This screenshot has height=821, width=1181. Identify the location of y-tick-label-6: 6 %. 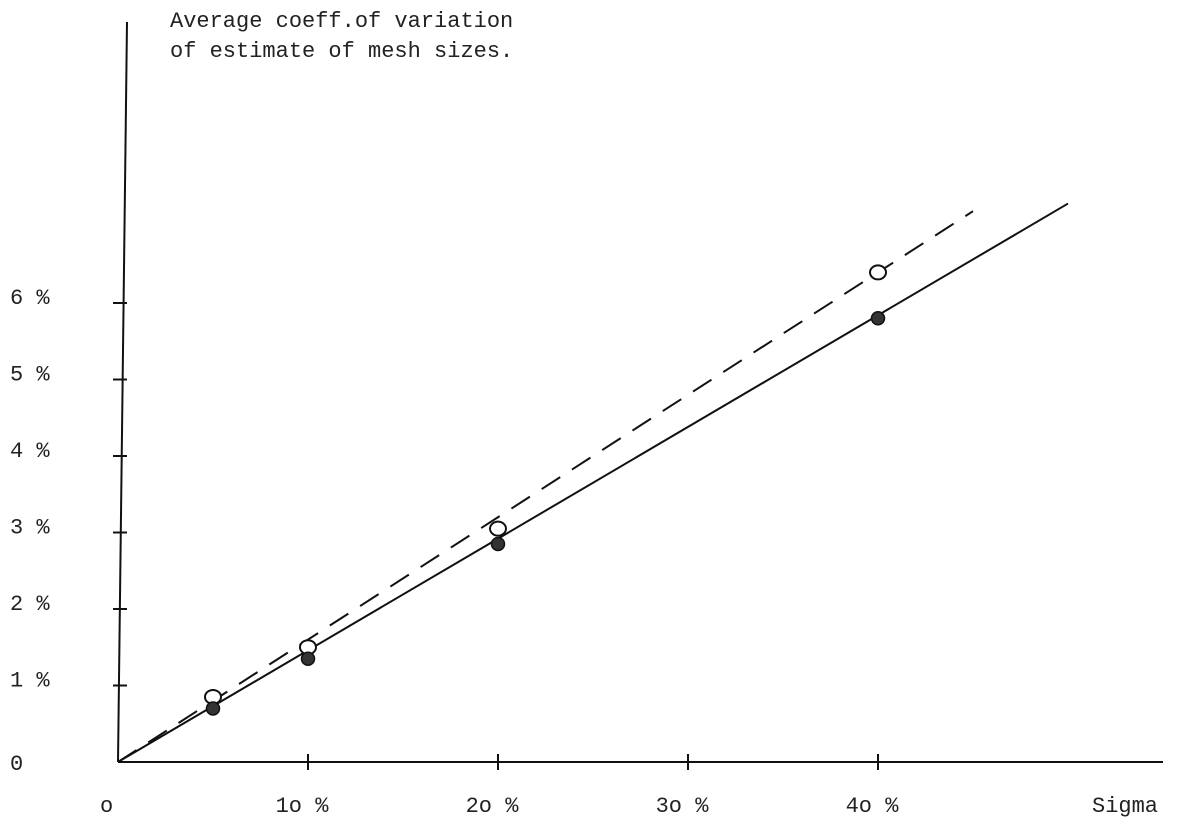
(30, 298).